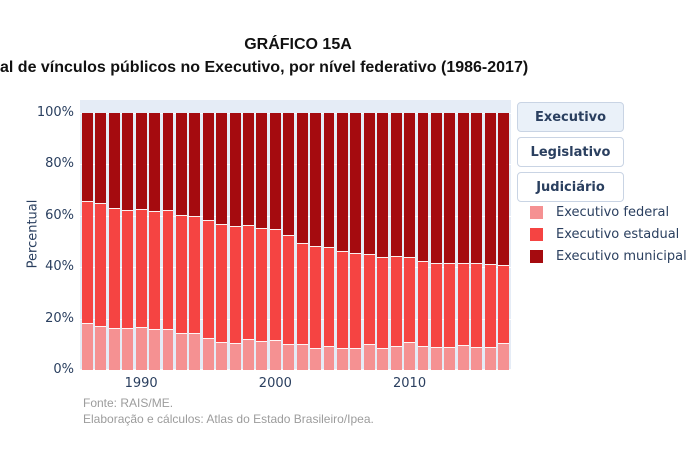  I want to click on segment-executivo-estadual-2004, so click(329, 297).